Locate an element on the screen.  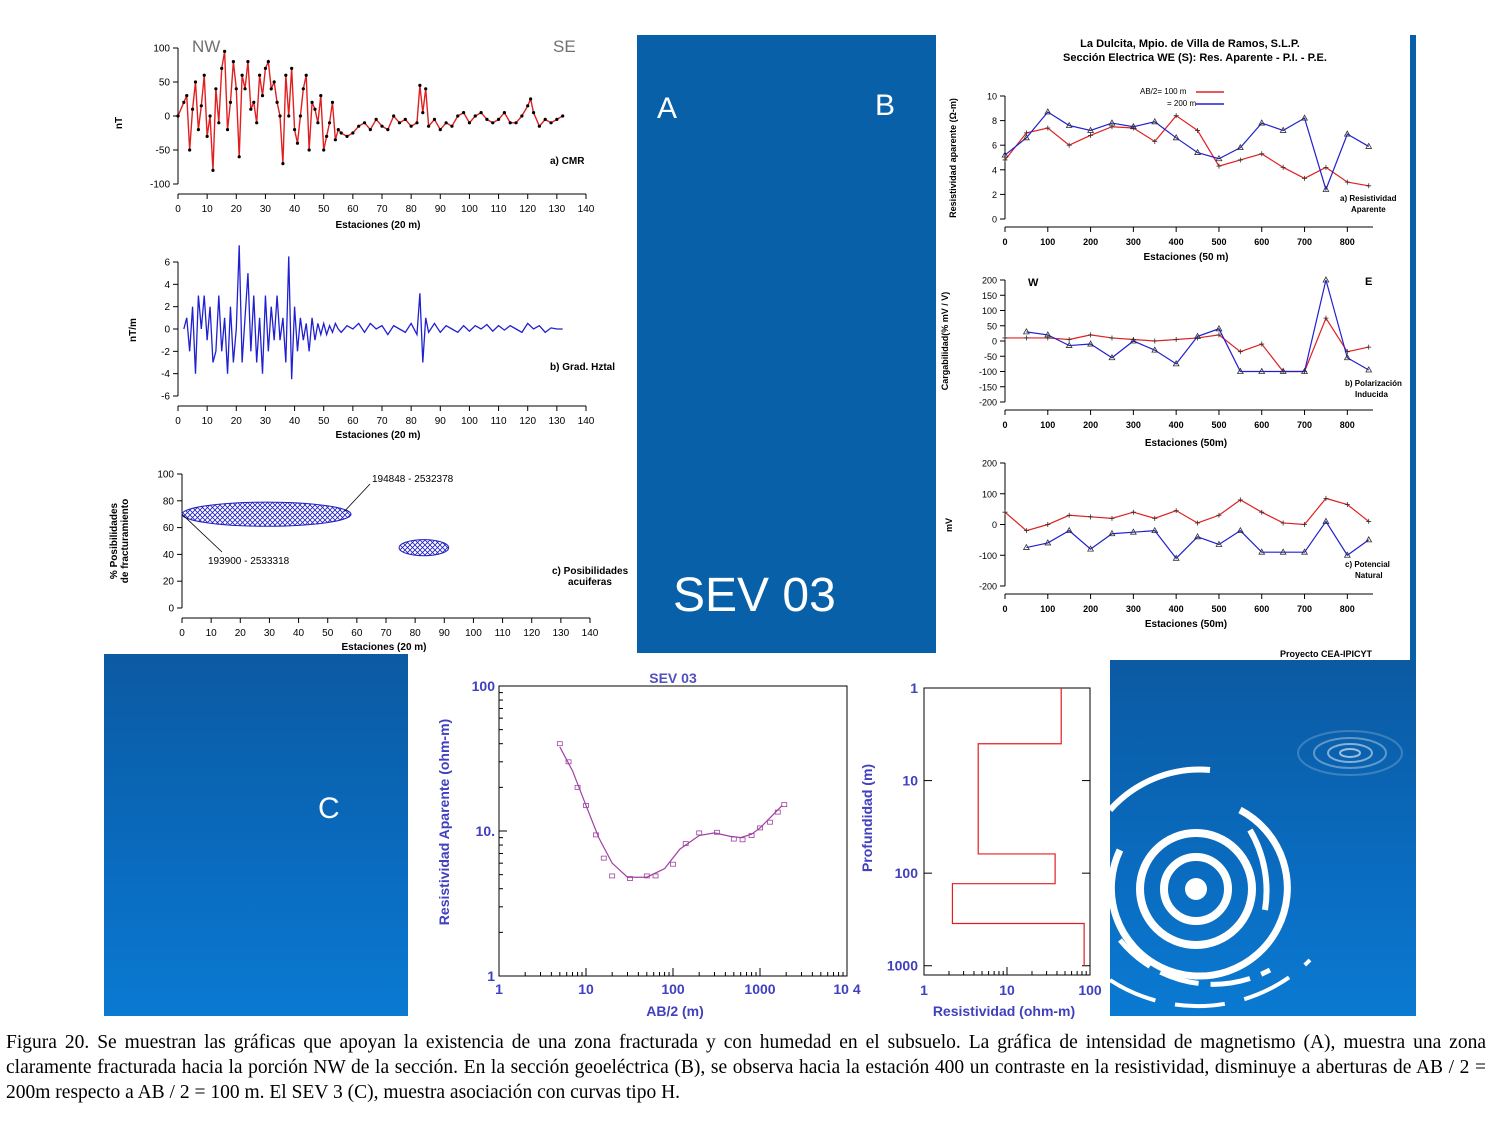
pol-xtick-label: 0 is located at coordinates (1004, 425).